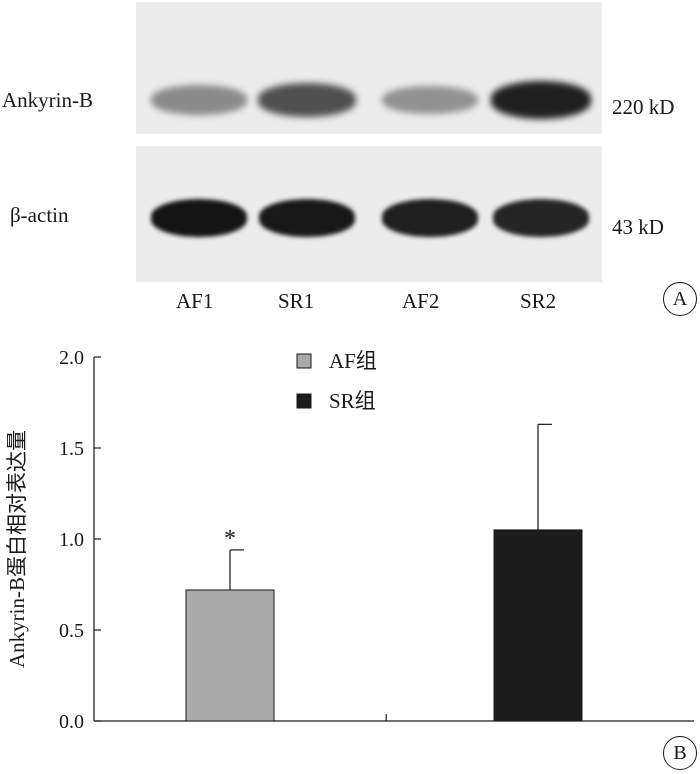  What do you see at coordinates (638, 227) in the screenshot?
I see `size-label-43kd: 43 kD` at bounding box center [638, 227].